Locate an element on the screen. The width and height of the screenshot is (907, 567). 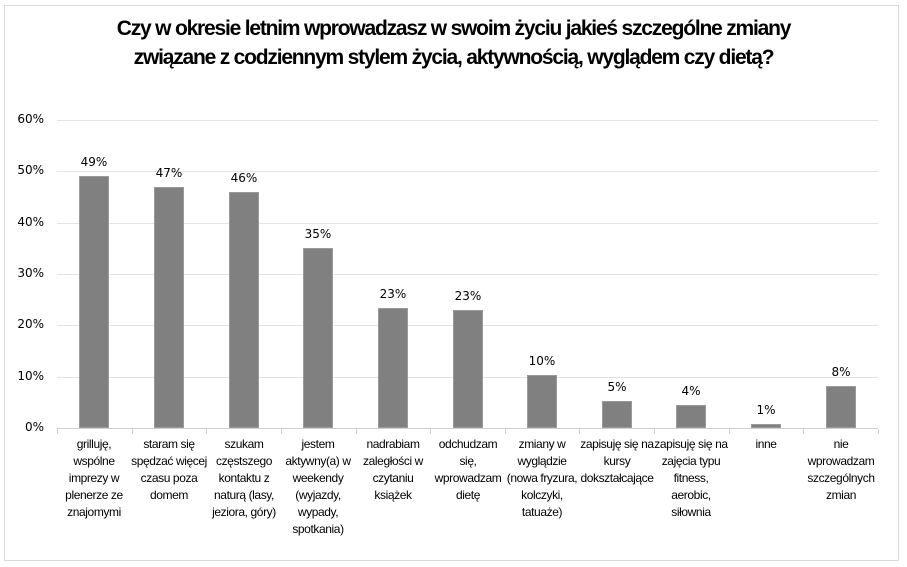
data-label: 1% is located at coordinates (766, 410).